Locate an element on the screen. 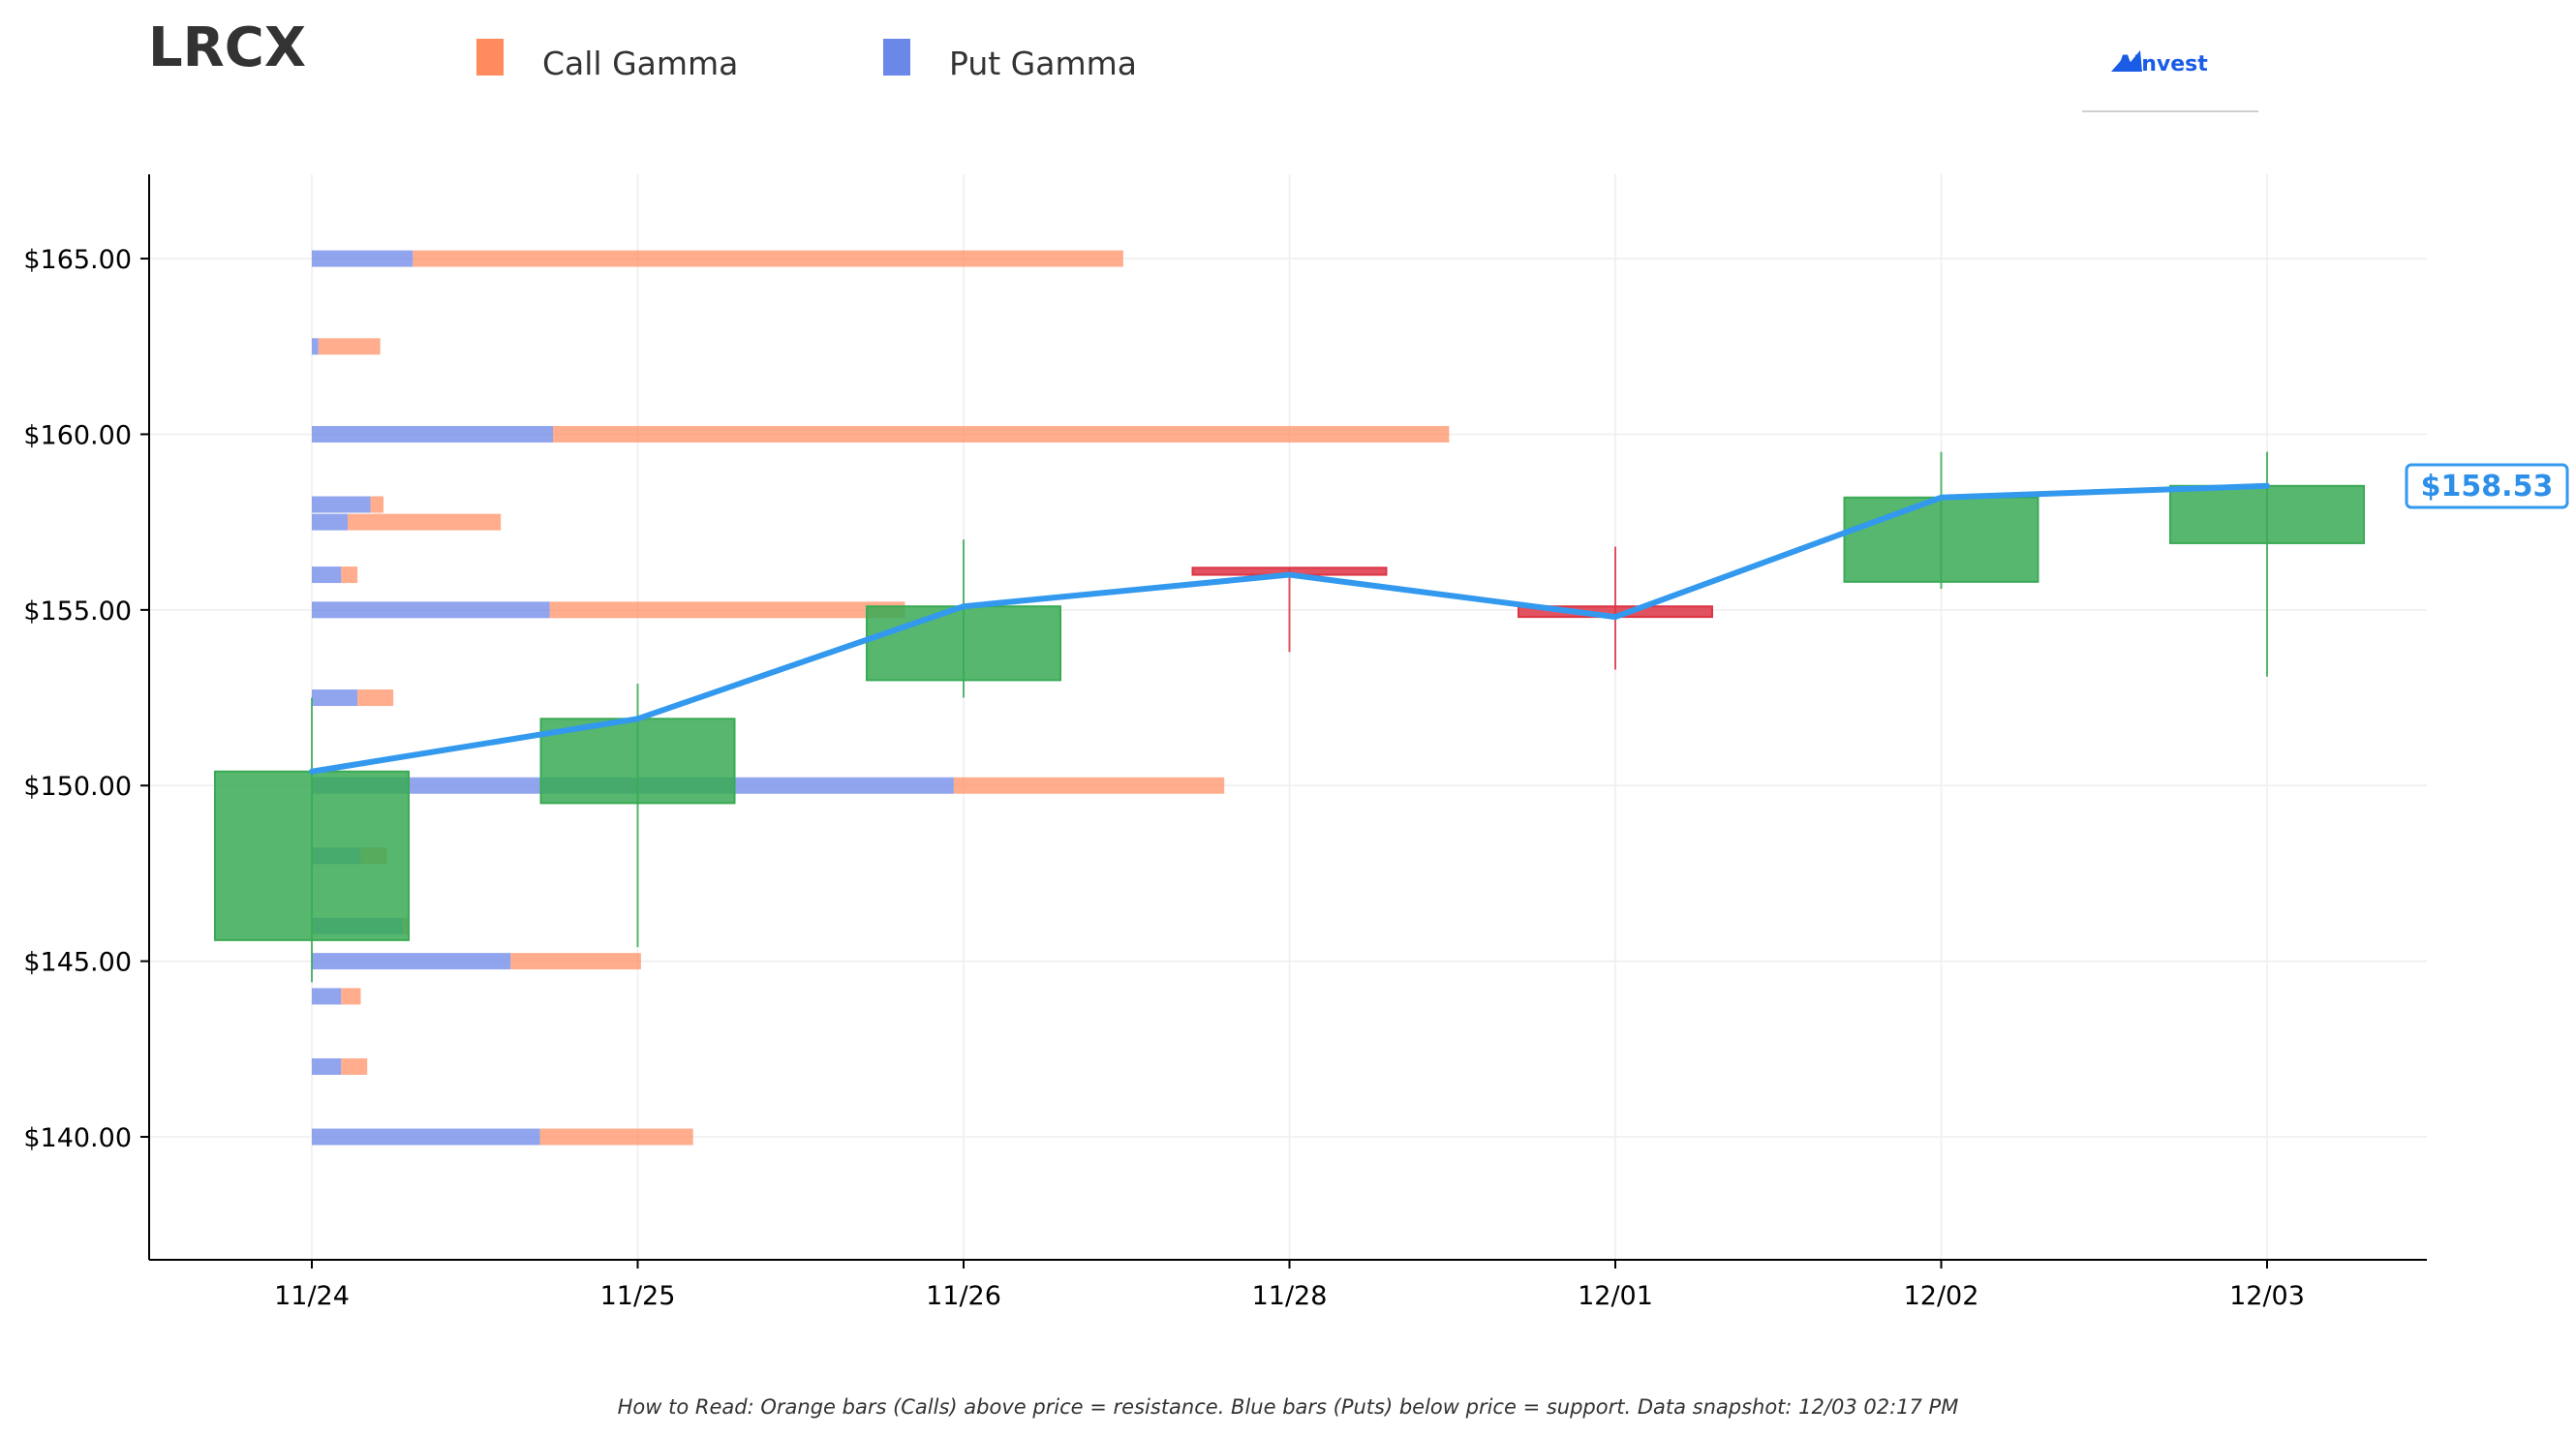  ticker-title: LRCX is located at coordinates (227, 48).